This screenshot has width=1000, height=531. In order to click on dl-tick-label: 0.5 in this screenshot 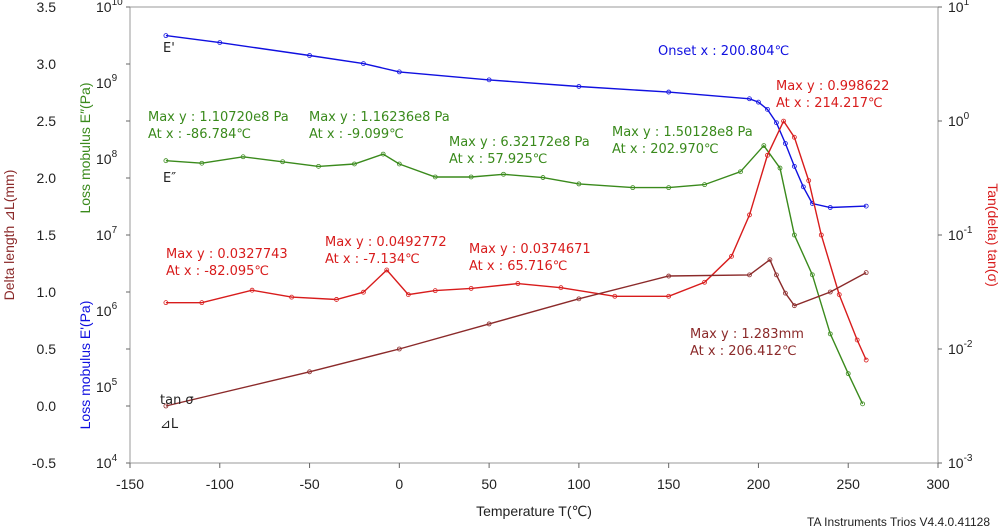, I will do `click(47, 349)`.